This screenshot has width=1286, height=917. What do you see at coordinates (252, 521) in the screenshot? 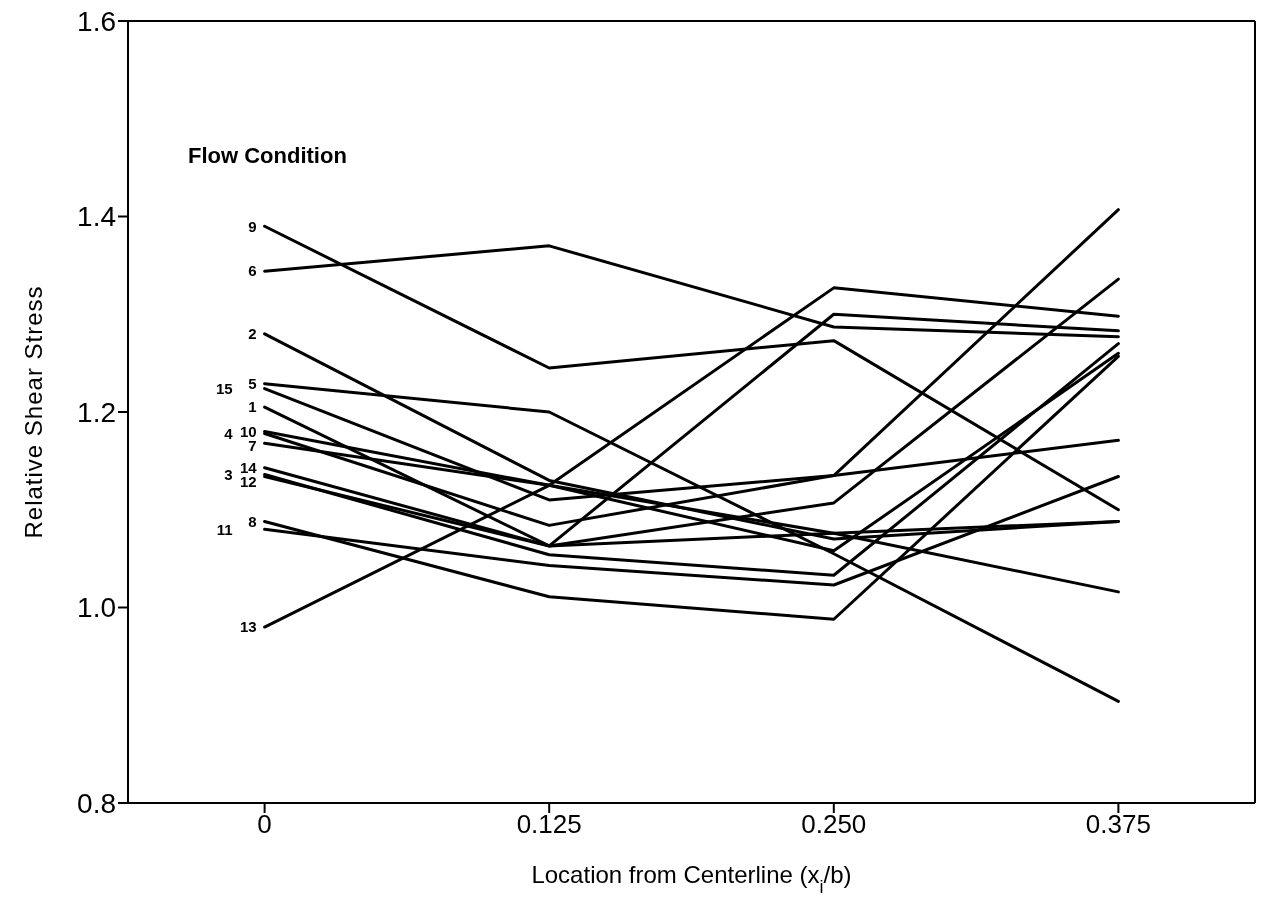
I see `series-label: 8` at bounding box center [252, 521].